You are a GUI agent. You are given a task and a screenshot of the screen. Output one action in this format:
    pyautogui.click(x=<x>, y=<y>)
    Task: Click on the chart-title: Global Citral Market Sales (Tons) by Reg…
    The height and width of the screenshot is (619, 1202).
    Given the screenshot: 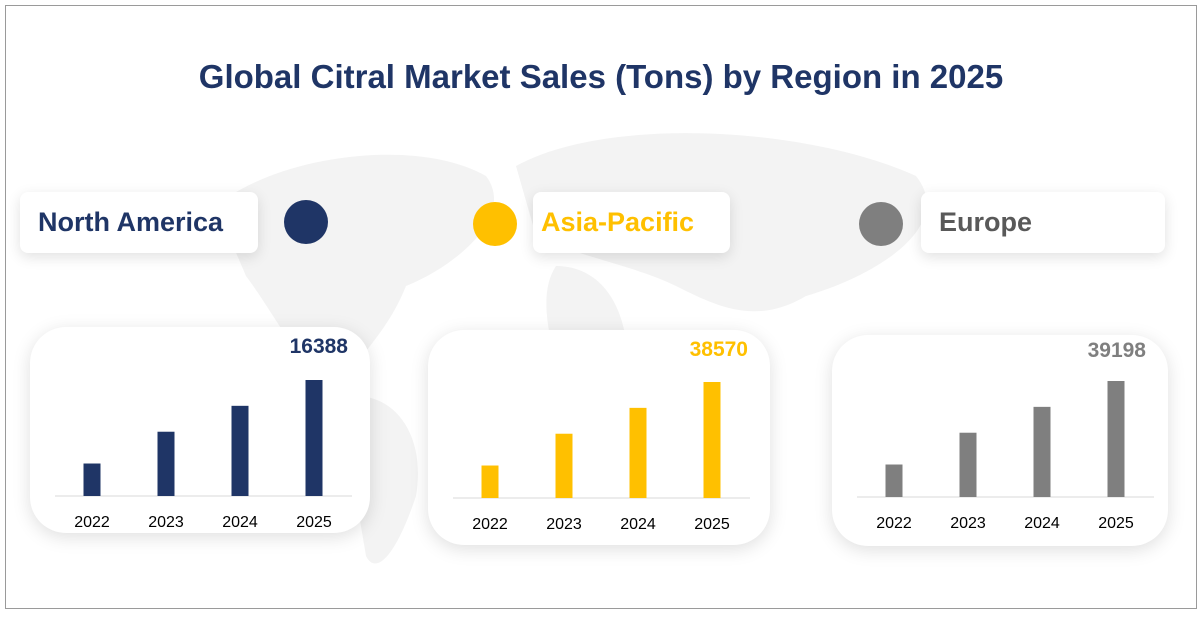 What is the action you would take?
    pyautogui.click(x=601, y=76)
    